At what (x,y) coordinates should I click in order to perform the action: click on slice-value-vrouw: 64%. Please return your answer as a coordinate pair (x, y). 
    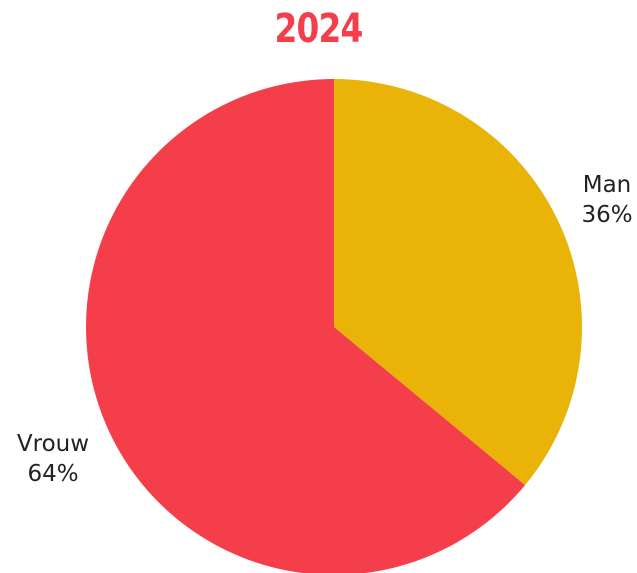
    Looking at the image, I should click on (52, 474).